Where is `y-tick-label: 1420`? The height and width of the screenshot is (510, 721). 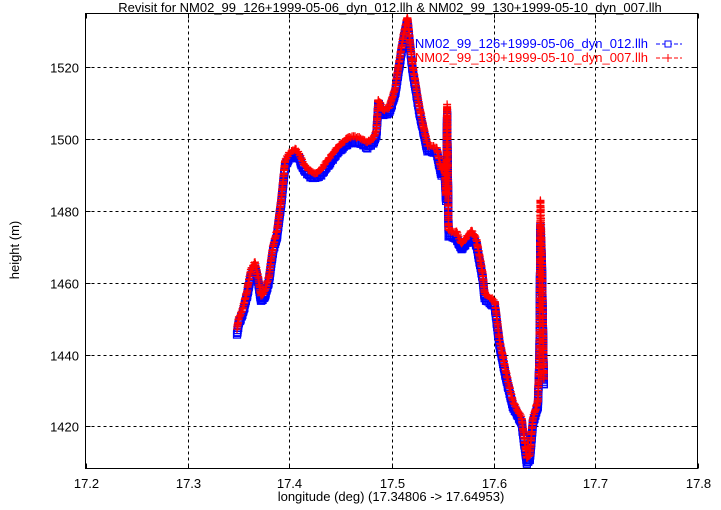 y-tick-label: 1420 is located at coordinates (64, 427).